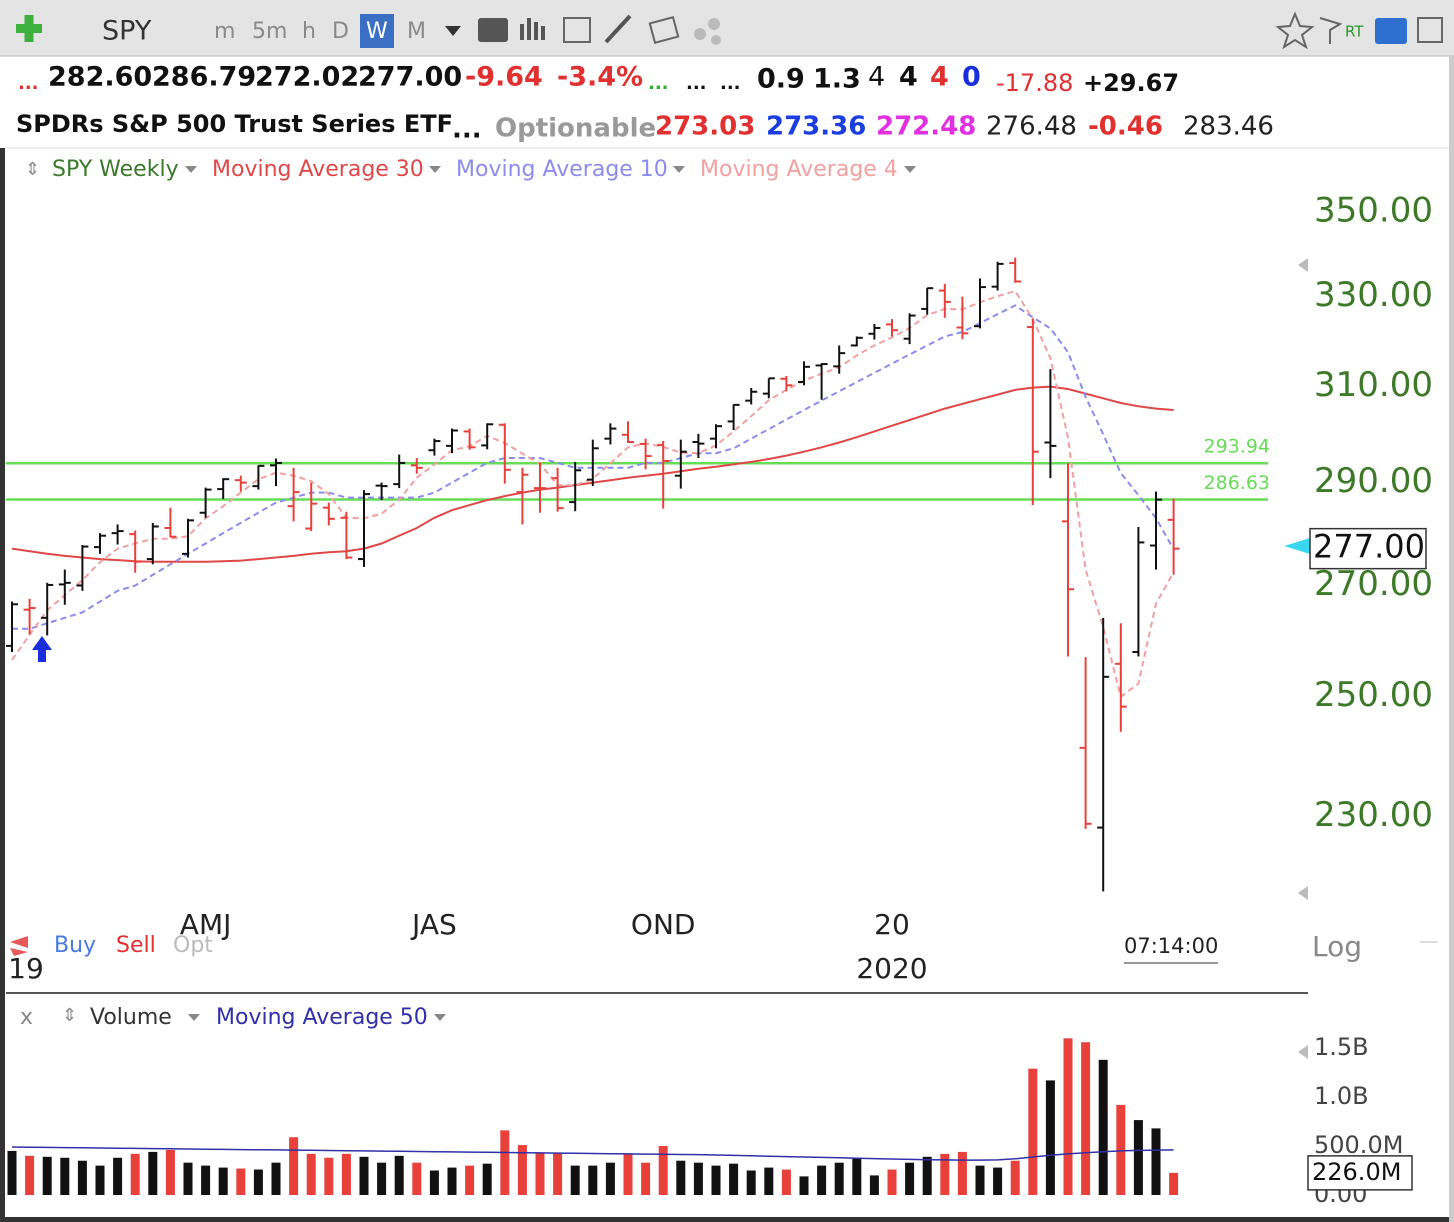 This screenshot has width=1454, height=1222. I want to click on watch-star, so click(1295, 30).